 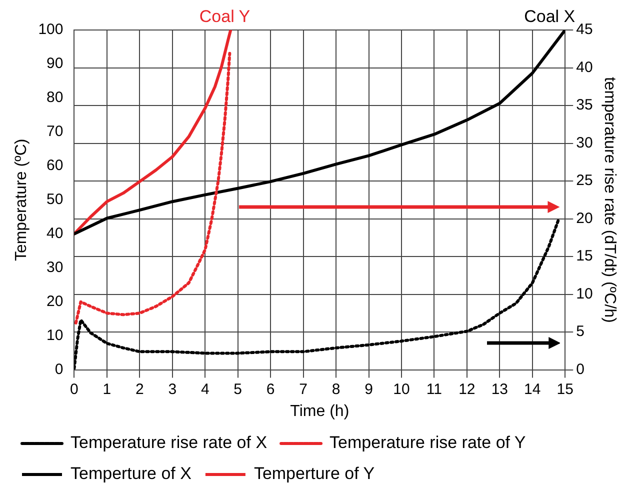 I want to click on y2-tick-label: 45, so click(x=584, y=29).